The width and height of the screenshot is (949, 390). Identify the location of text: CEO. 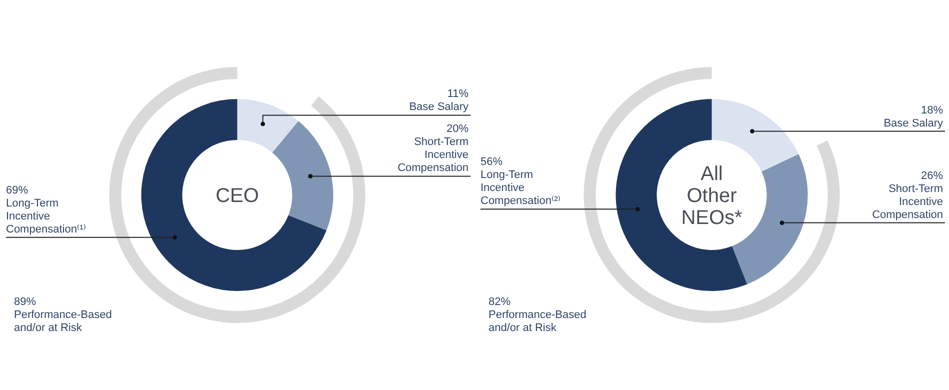
(237, 196).